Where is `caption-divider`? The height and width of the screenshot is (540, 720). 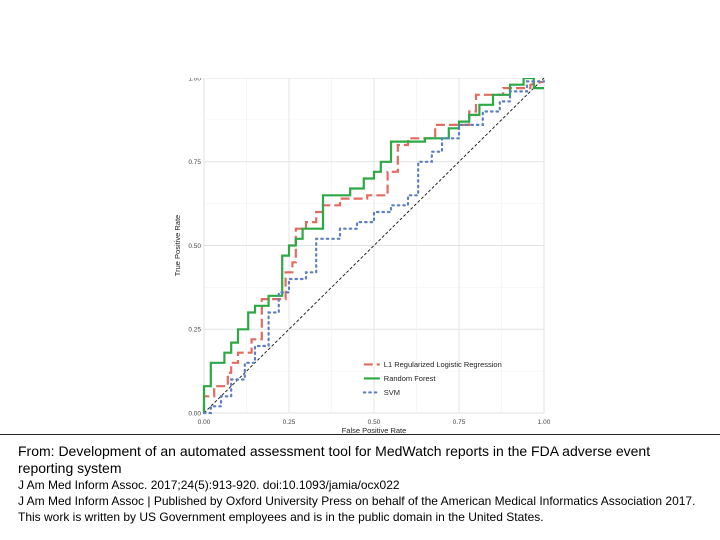 caption-divider is located at coordinates (360, 434).